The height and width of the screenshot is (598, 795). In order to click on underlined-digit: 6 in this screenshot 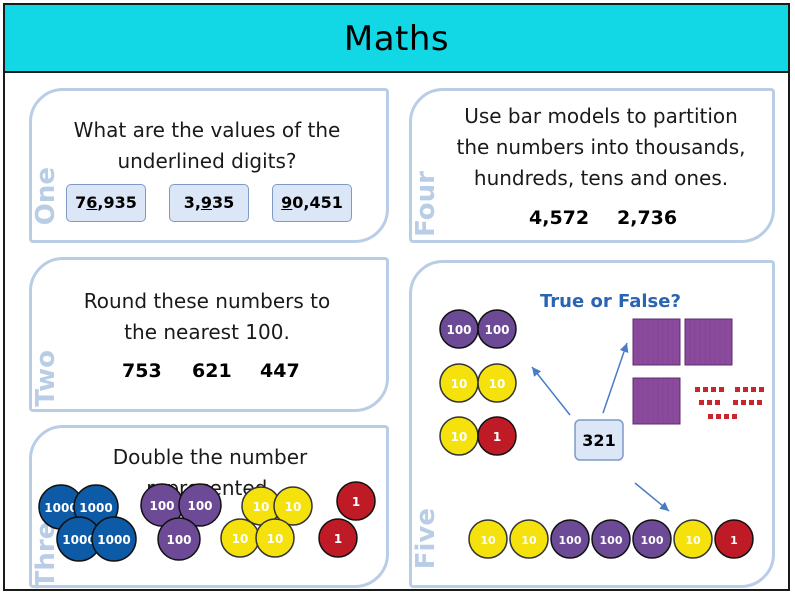, I will do `click(92, 202)`.